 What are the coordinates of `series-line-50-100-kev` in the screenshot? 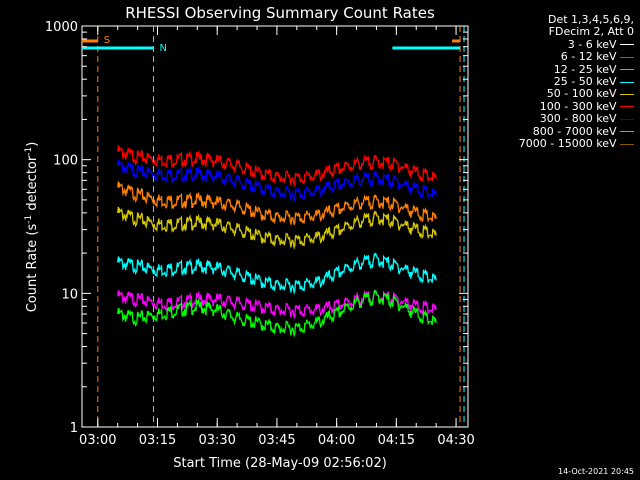 It's located at (277, 228).